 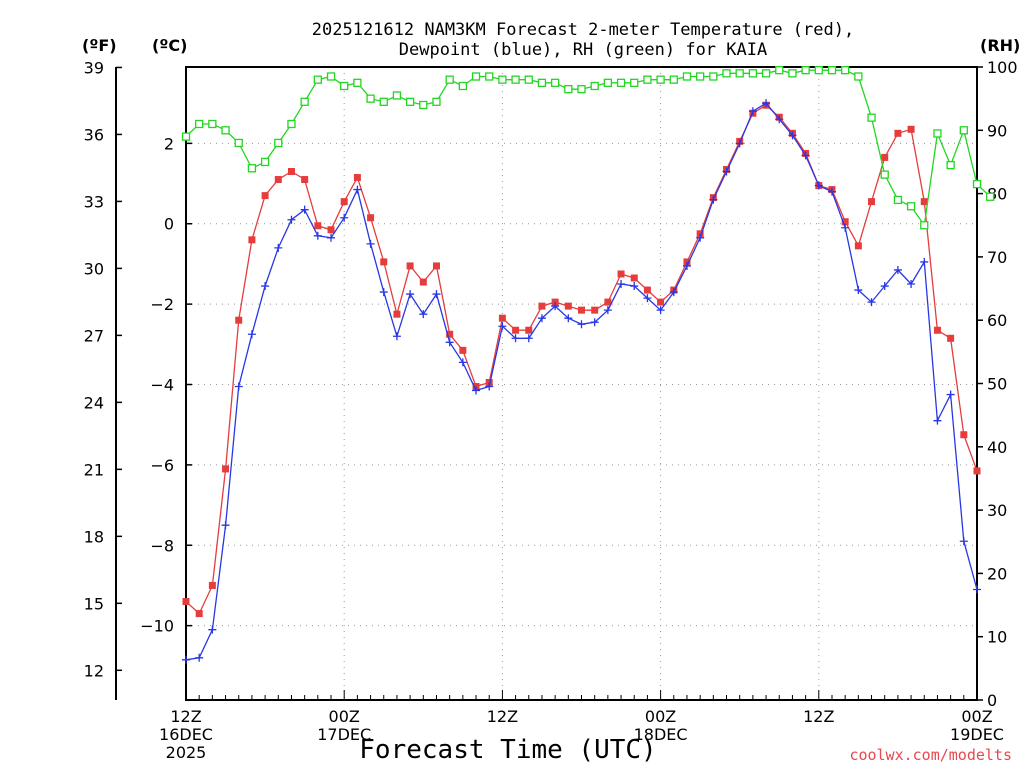 What do you see at coordinates (997, 447) in the screenshot?
I see `rh-tick-label: 40` at bounding box center [997, 447].